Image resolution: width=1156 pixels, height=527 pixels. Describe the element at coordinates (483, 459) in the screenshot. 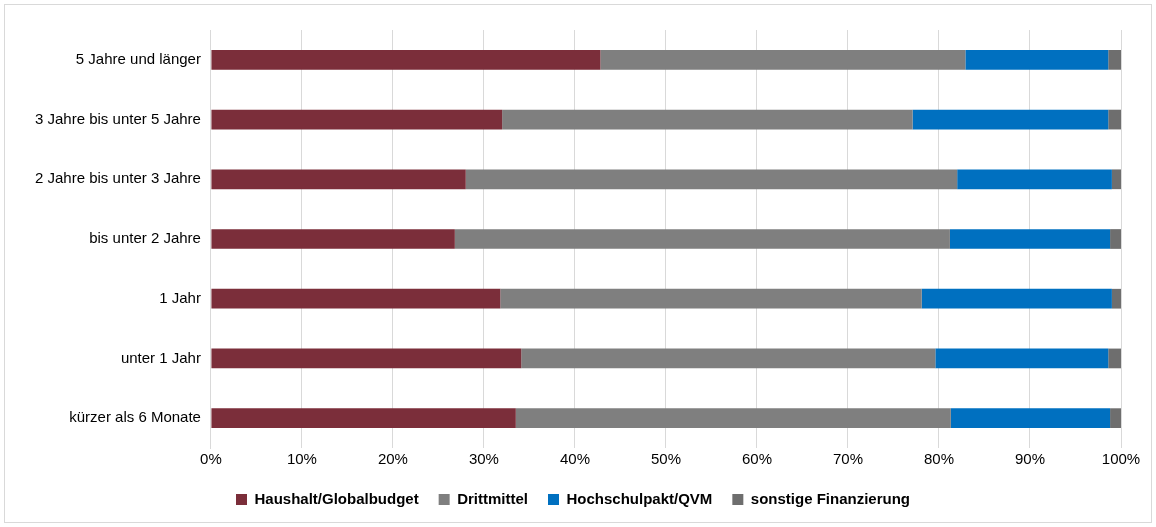

I see `x-tick-label: 30%` at that location.